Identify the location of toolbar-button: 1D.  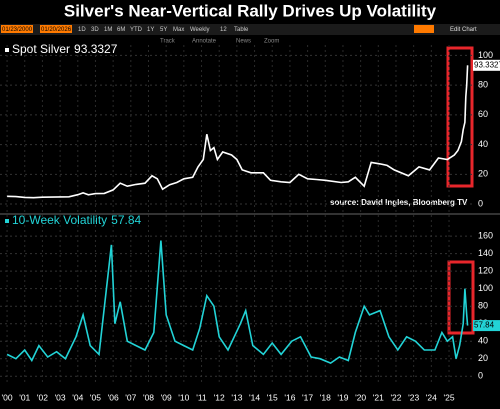
(82, 30).